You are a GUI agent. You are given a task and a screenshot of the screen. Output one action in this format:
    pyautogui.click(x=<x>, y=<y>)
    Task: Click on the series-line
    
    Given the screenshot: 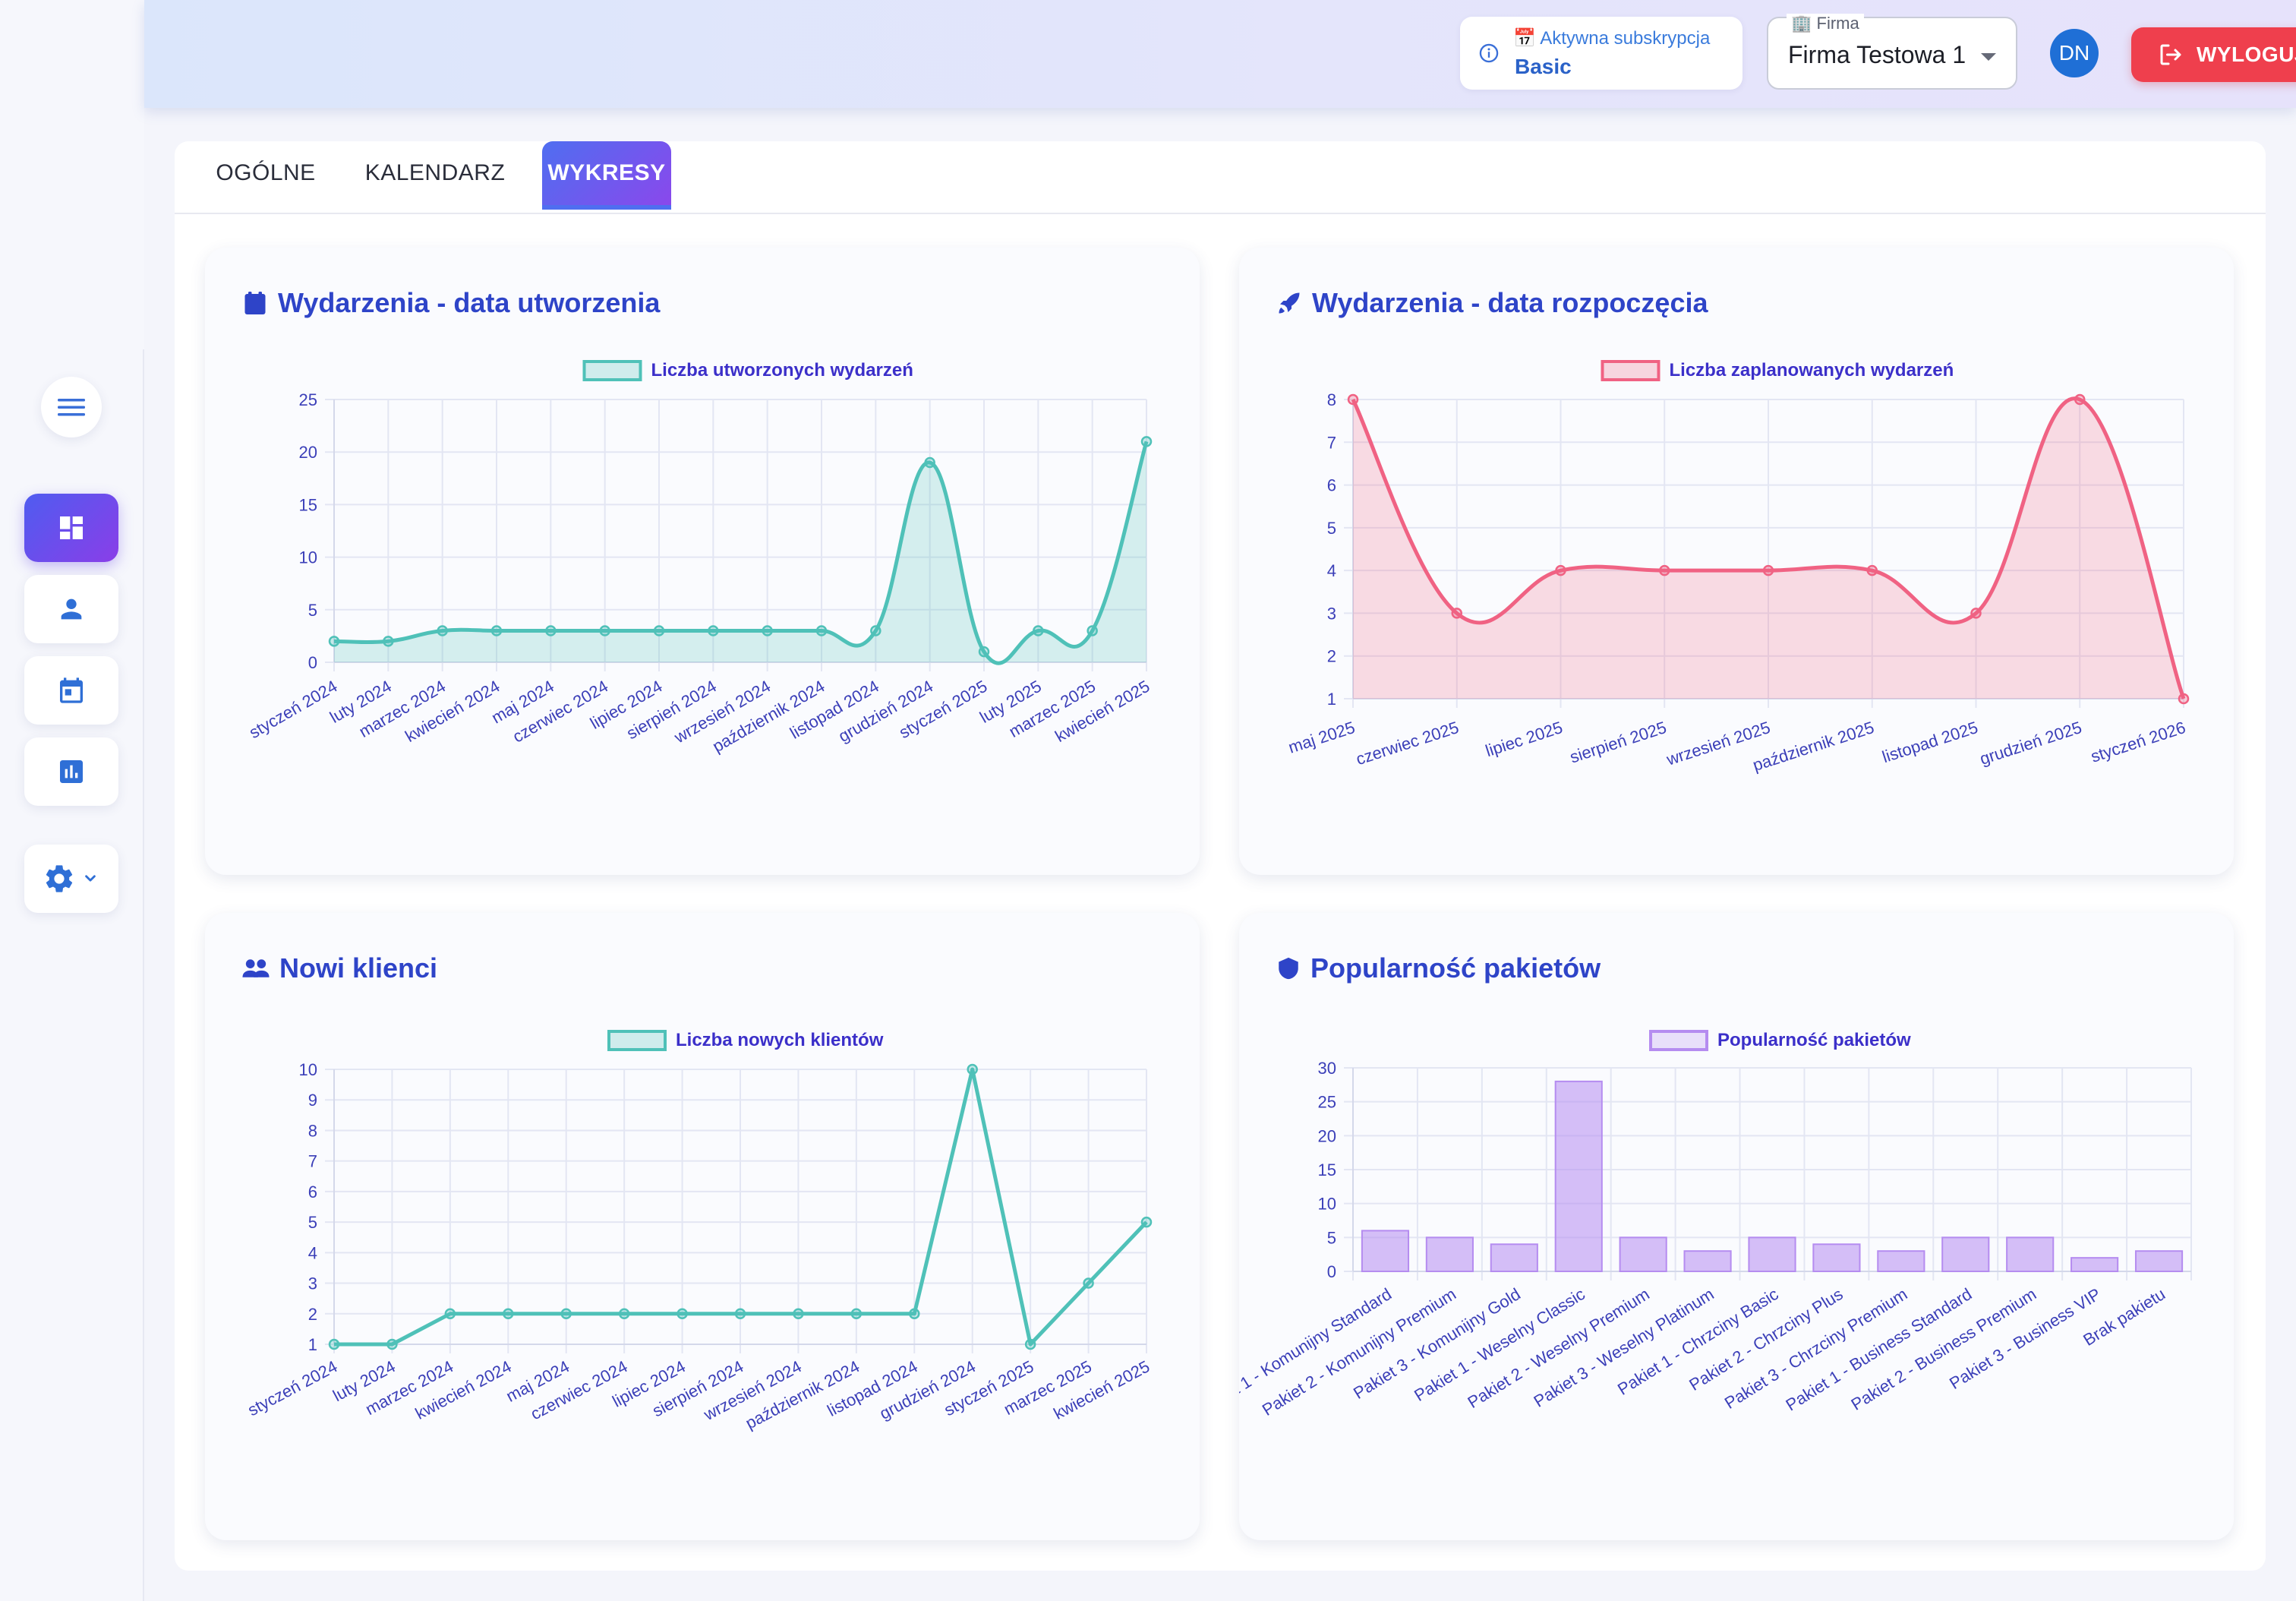 What is the action you would take?
    pyautogui.click(x=741, y=1207)
    